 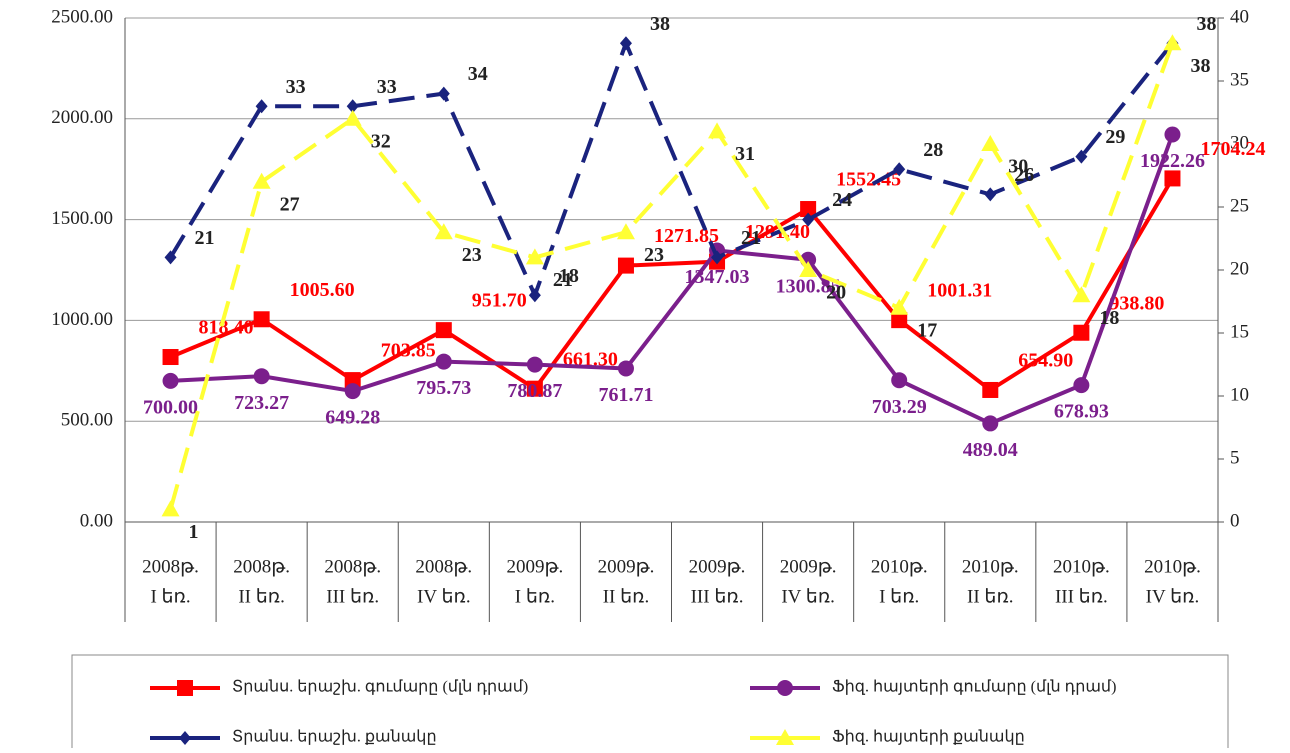 What do you see at coordinates (974, 687) in the screenshot?
I see `legend-label: Ֆիզ. հայտերի գումարը (մլն դրամ)` at bounding box center [974, 687].